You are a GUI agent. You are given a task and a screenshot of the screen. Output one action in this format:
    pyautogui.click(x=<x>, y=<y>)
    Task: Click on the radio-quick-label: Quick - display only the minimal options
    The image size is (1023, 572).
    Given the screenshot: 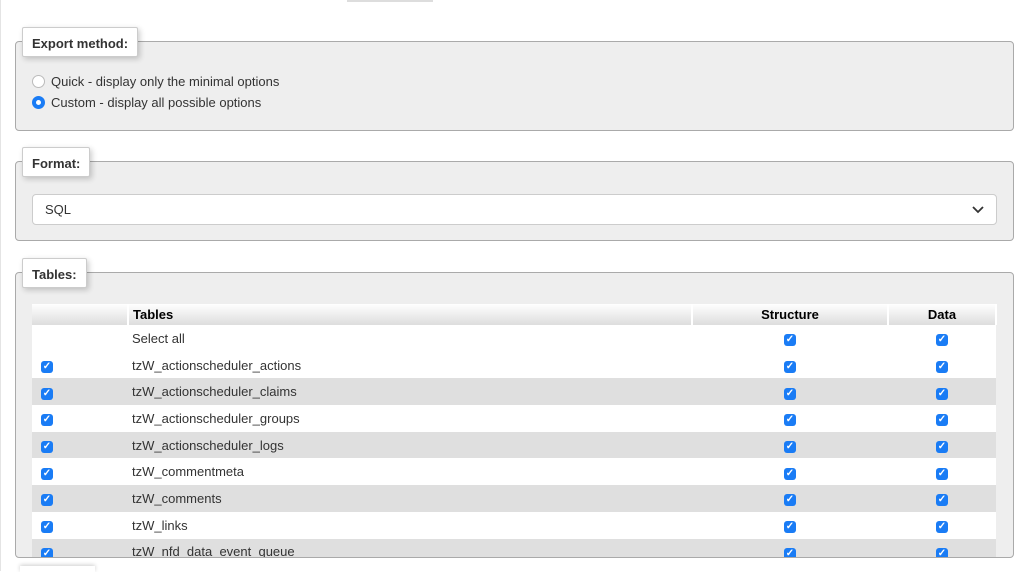 What is the action you would take?
    pyautogui.click(x=165, y=81)
    